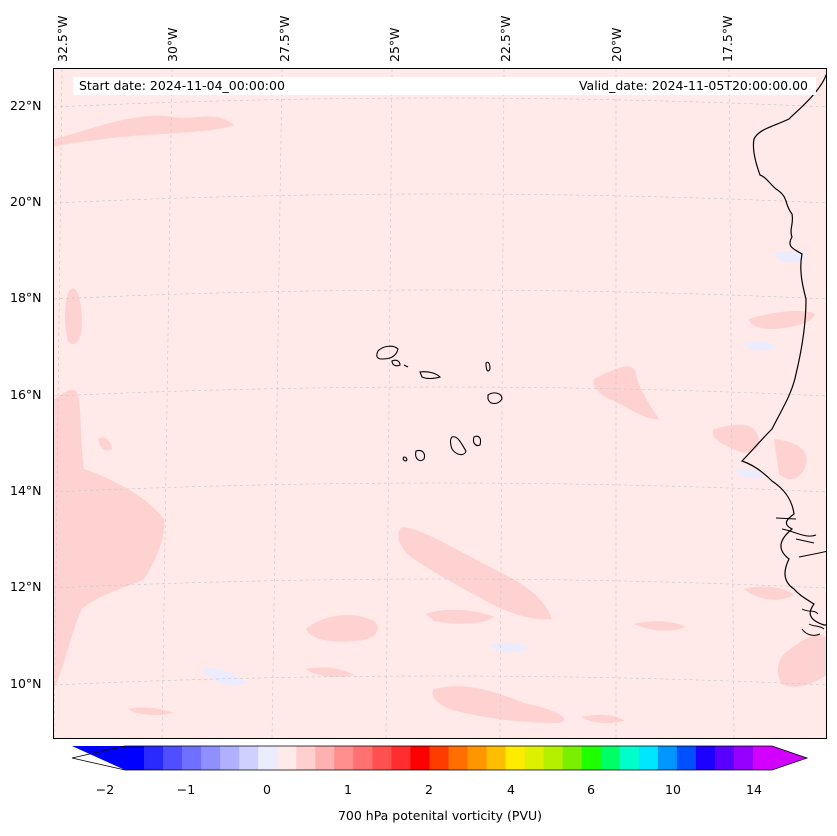 The width and height of the screenshot is (837, 836). What do you see at coordinates (26, 586) in the screenshot?
I see `lat-label-12n: 12°N` at bounding box center [26, 586].